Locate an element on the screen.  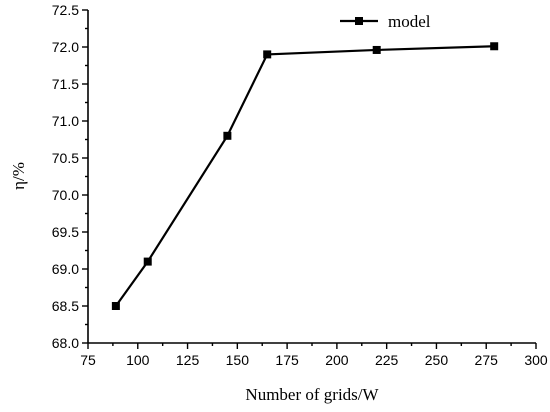
x-tick-label: 100 is located at coordinates (138, 360).